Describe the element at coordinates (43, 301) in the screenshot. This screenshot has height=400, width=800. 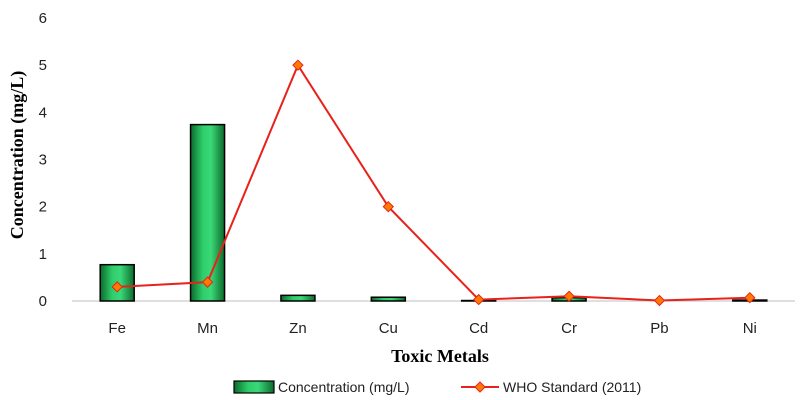
I see `y-tick-label: 0` at that location.